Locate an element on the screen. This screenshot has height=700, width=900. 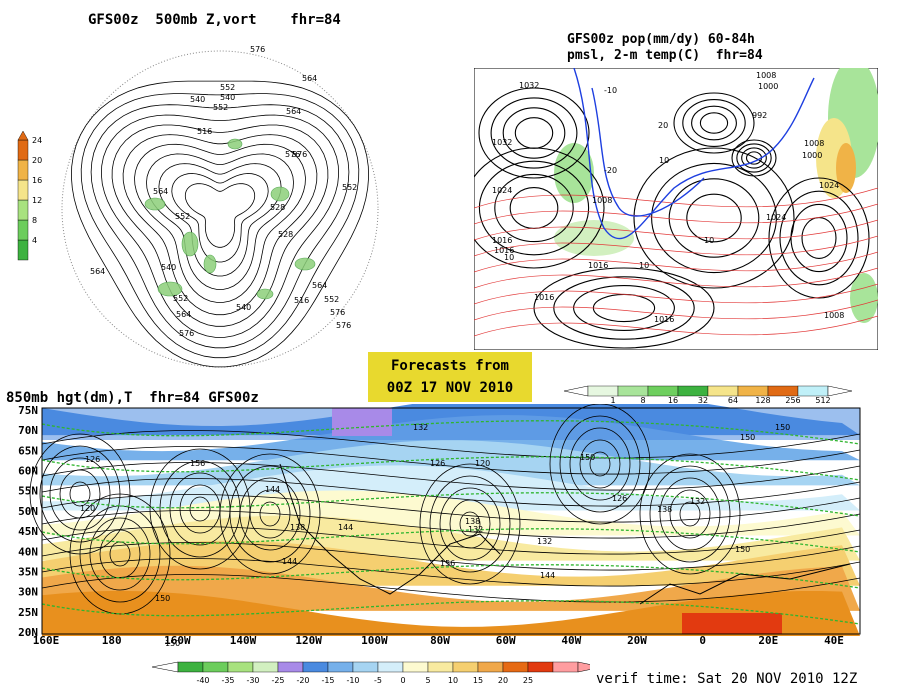
colorbar-tick: 25 is located at coordinates (528, 680).